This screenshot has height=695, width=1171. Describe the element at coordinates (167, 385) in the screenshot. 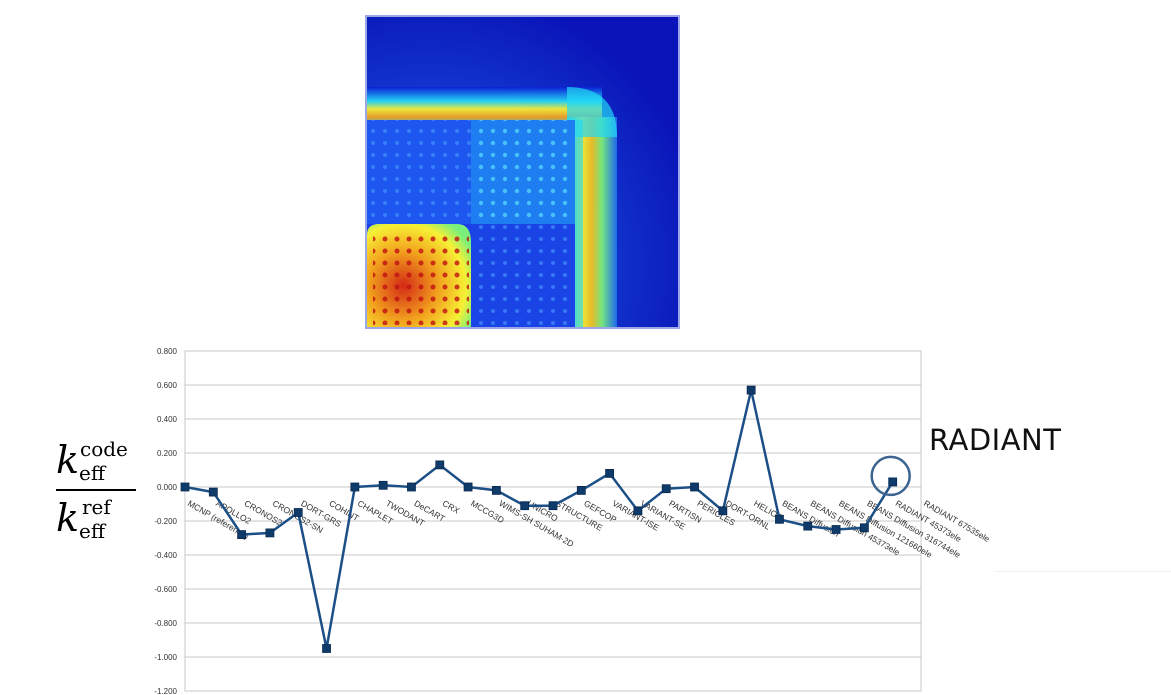

I see `y-tick-label: 0.600` at that location.